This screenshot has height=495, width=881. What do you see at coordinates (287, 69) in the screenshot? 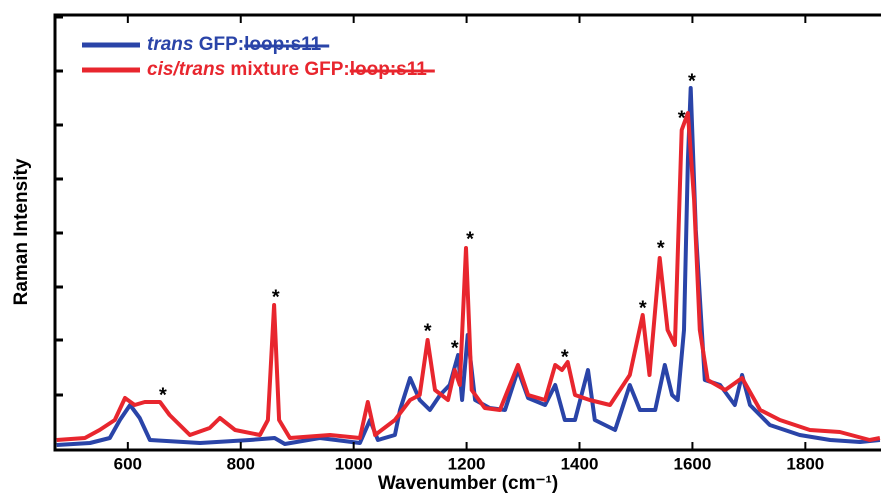
I see `legend-label: cis/trans mixture GFP:loop:s11` at bounding box center [287, 69].